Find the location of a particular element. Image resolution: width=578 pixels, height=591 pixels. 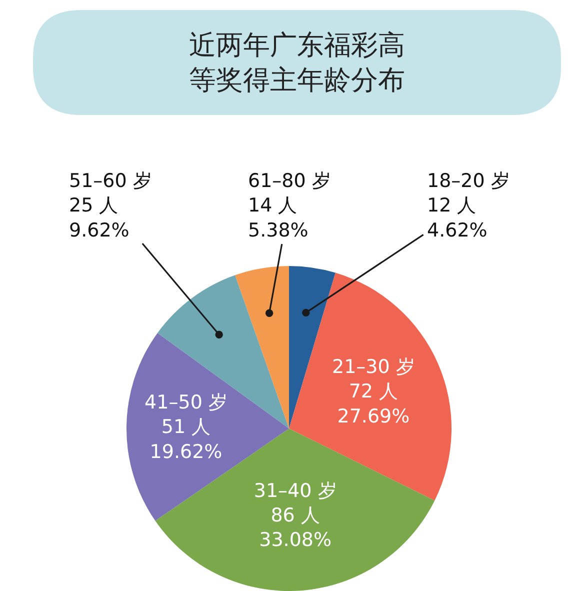

data-label: 72 人 27.69% is located at coordinates (373, 404).